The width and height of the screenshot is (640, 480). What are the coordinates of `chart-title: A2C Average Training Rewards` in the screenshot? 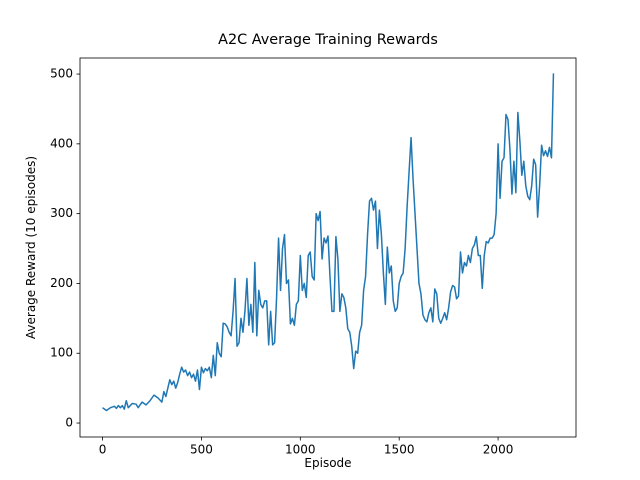 It's located at (328, 40).